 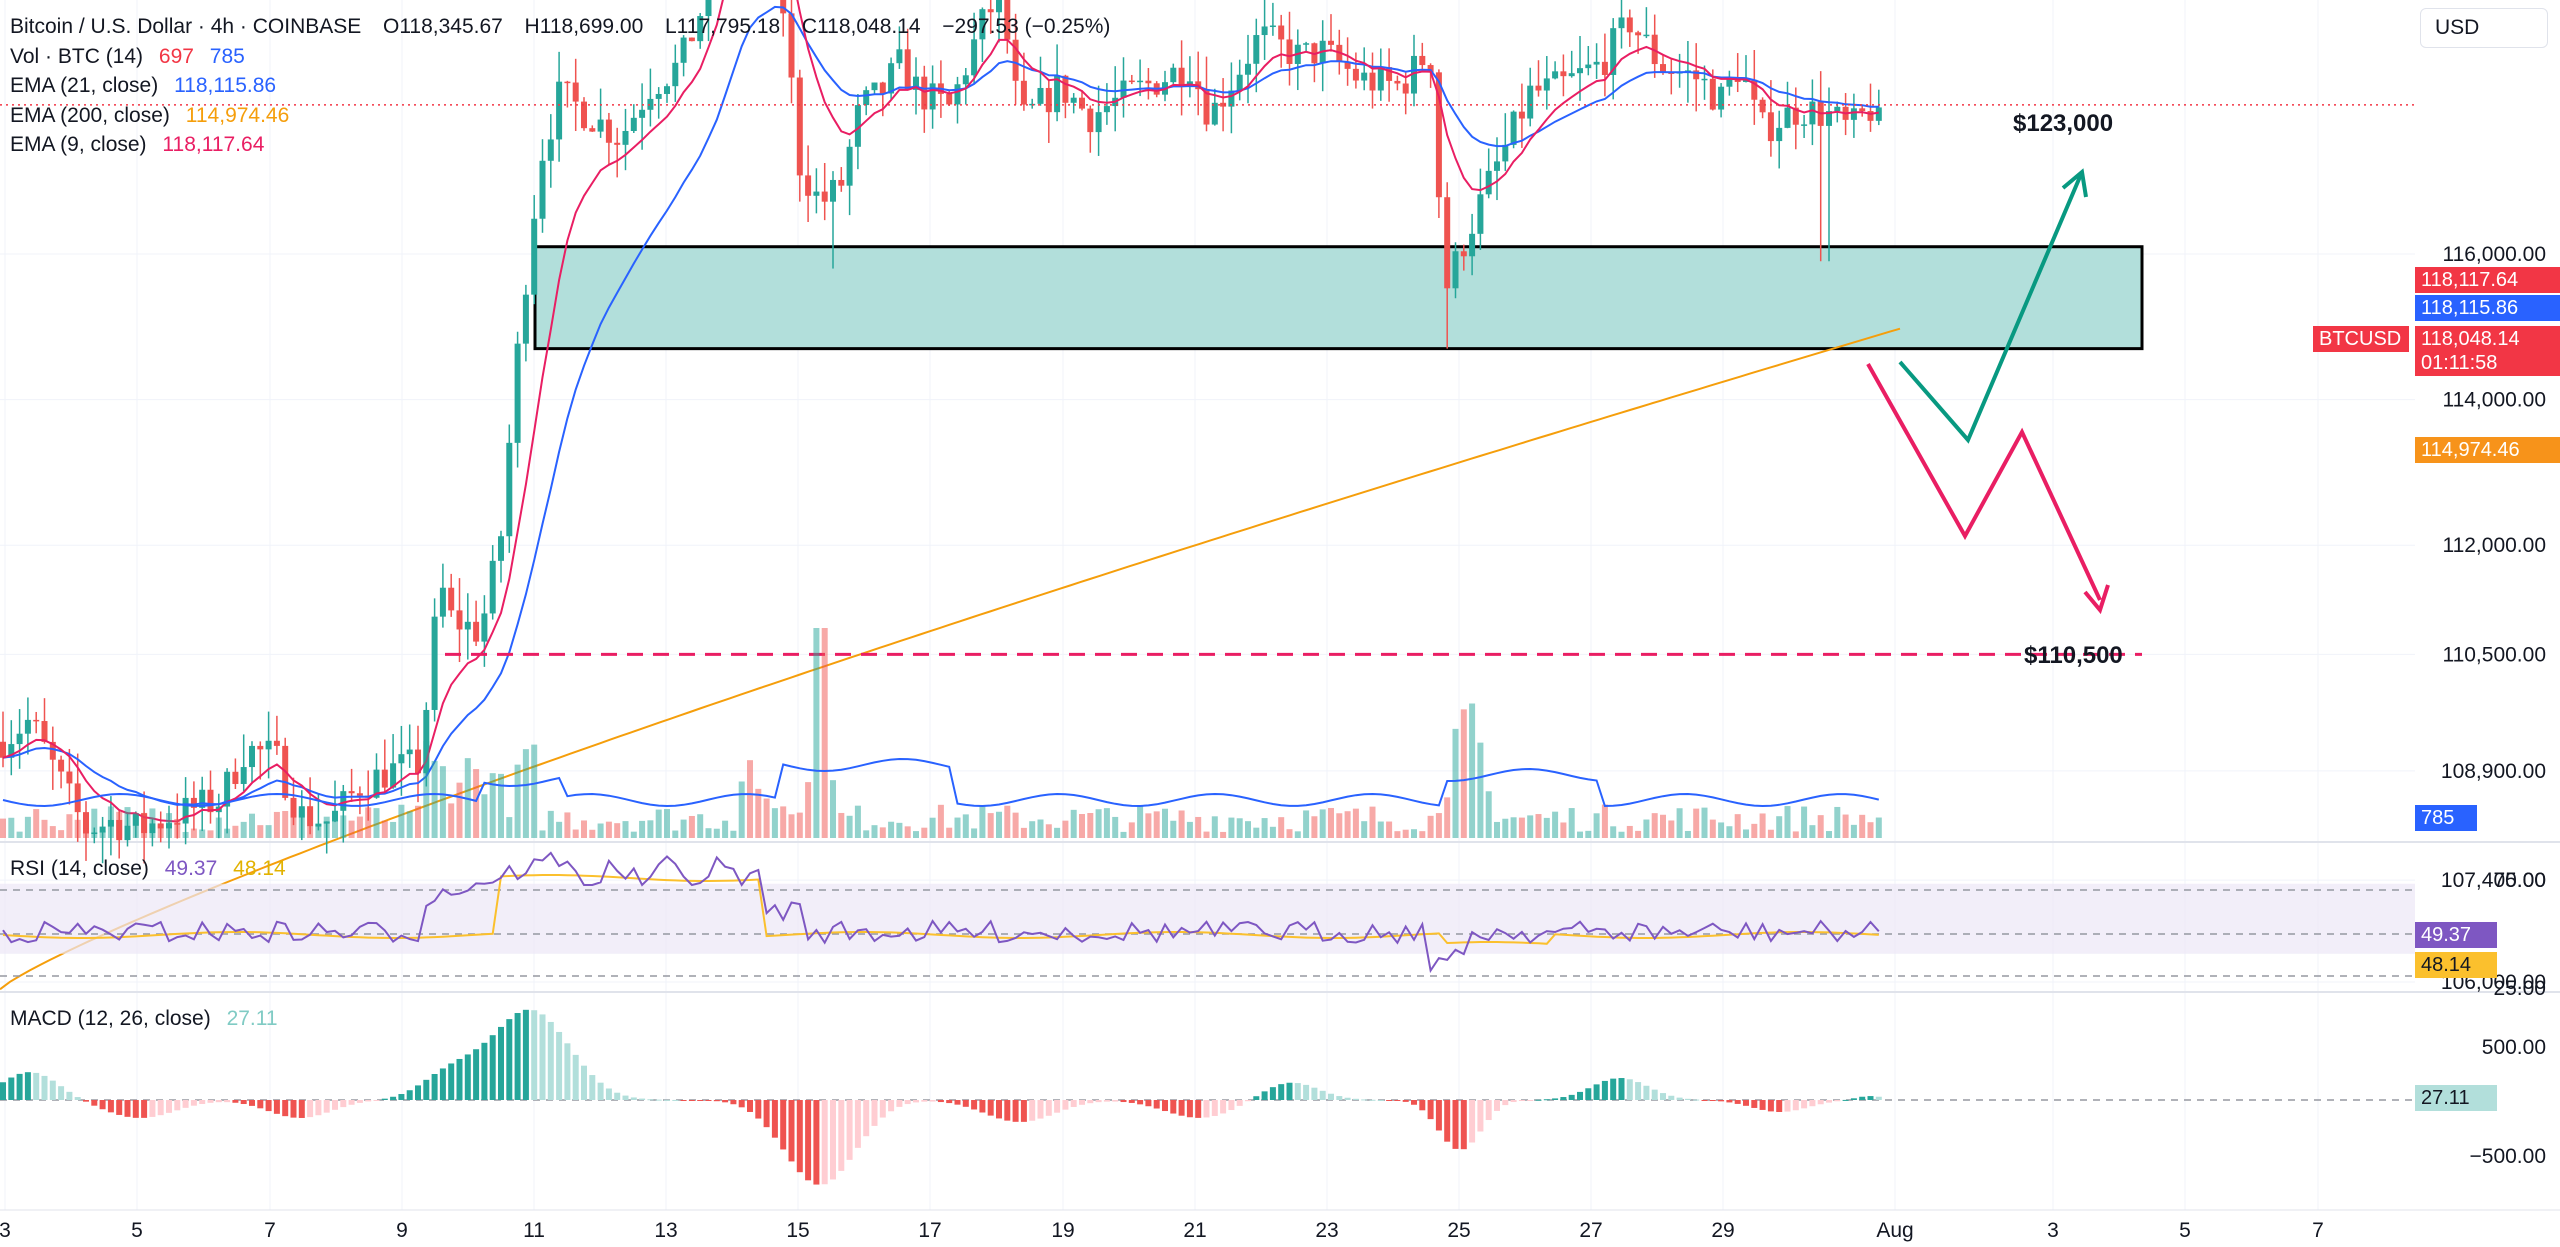 What do you see at coordinates (1984, 482) in the screenshot?
I see `bearish-scenario-path` at bounding box center [1984, 482].